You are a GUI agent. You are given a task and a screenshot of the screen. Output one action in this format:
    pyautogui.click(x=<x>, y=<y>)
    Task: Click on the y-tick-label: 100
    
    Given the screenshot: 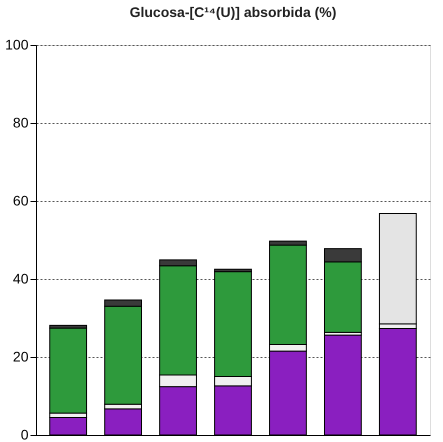 What is the action you would take?
    pyautogui.click(x=17, y=44)
    